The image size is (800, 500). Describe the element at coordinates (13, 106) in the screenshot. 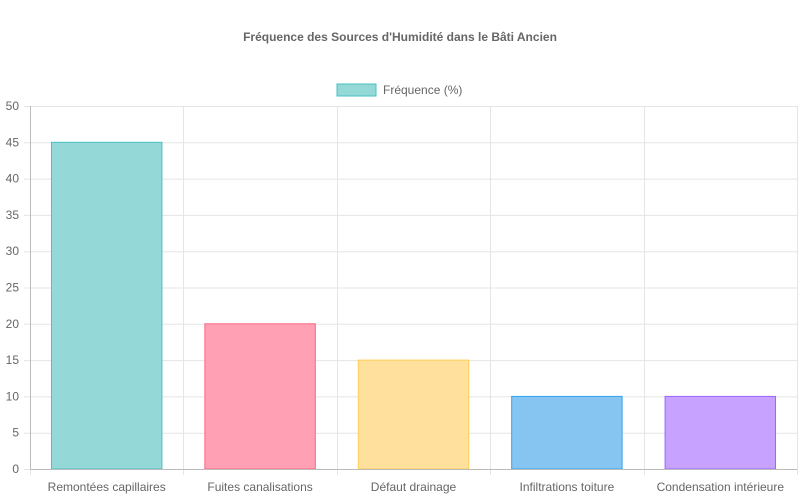

I see `y-tick-label: 50` at that location.